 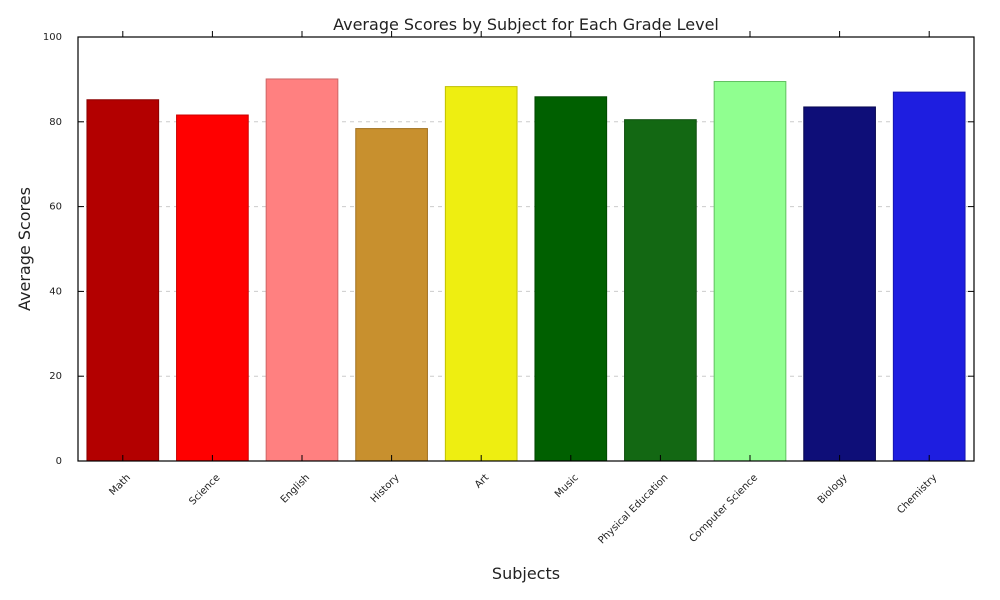 What do you see at coordinates (571, 279) in the screenshot?
I see `bar-music` at bounding box center [571, 279].